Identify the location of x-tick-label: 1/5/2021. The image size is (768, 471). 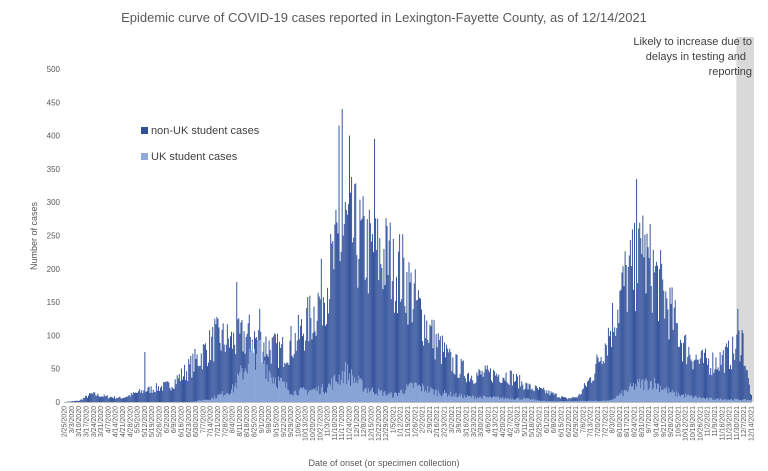
(393, 419).